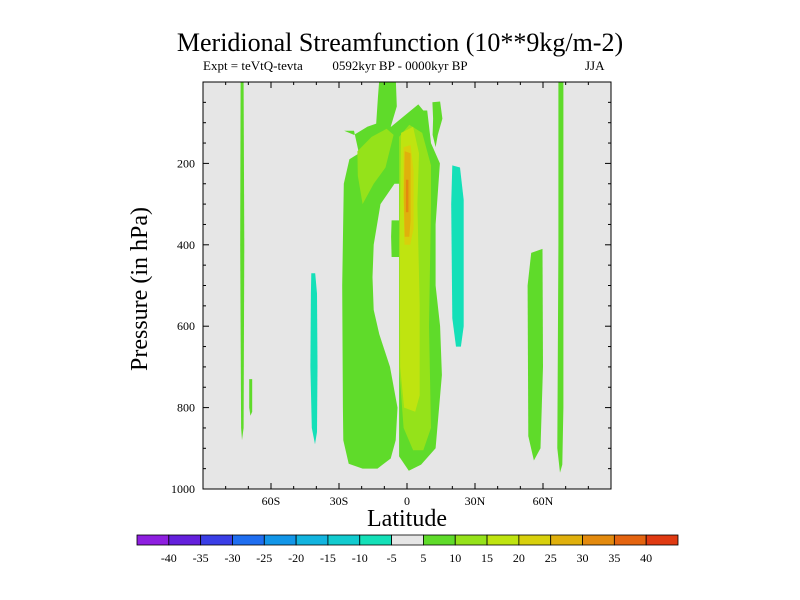  Describe the element at coordinates (186, 408) in the screenshot. I see `y-tick-label: 800` at that location.